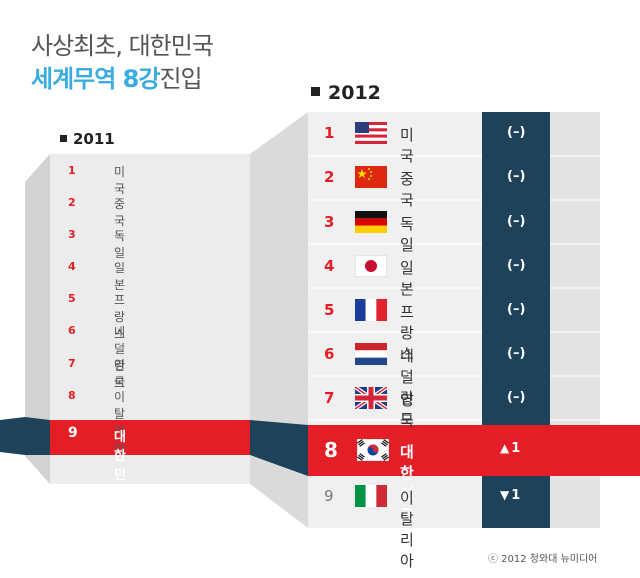  Describe the element at coordinates (180, 79) in the screenshot. I see `title-rest: 진입` at that location.